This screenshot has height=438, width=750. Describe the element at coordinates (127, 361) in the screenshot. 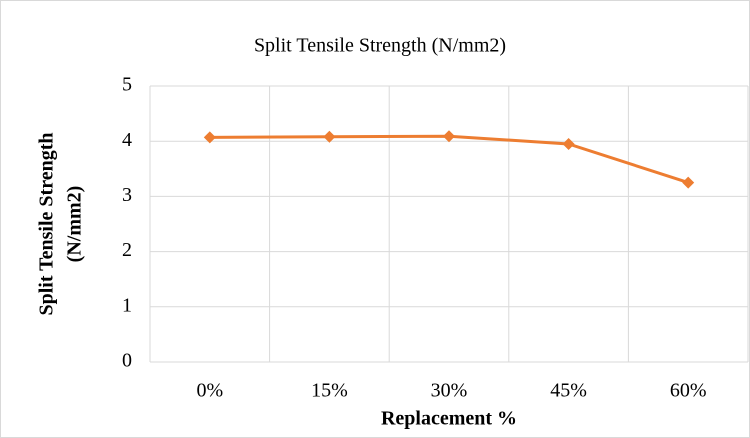

I see `y-tick-label: 0` at that location.